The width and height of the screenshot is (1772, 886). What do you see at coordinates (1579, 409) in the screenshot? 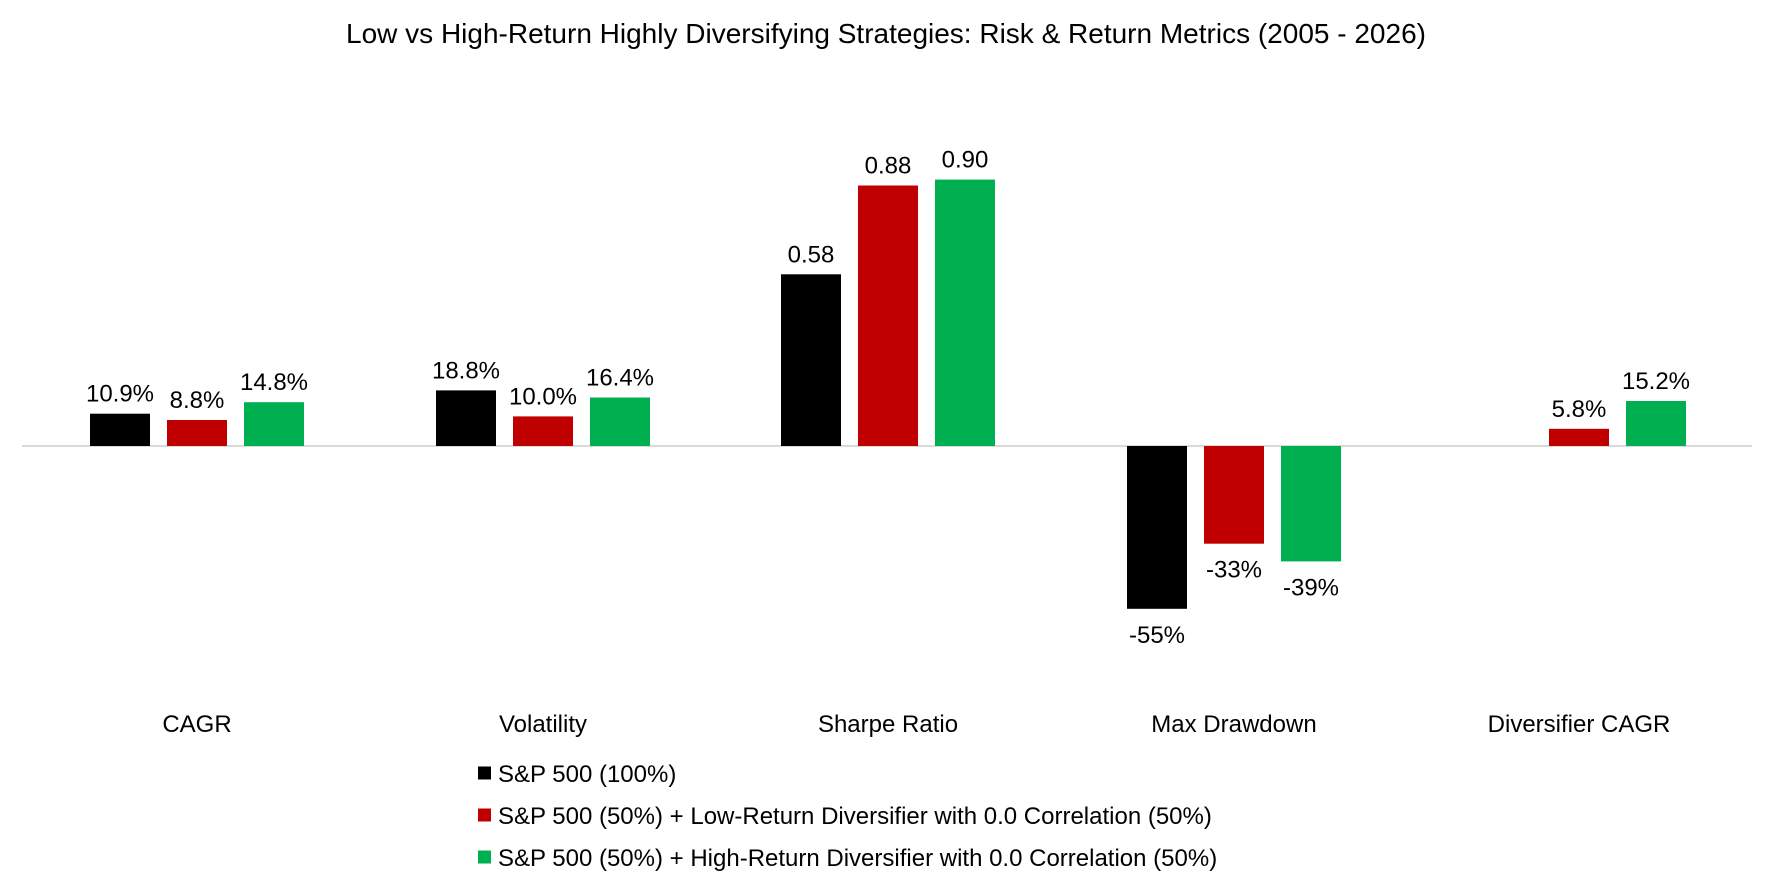
I see `data-label-s1-c4: 5.8%` at bounding box center [1579, 409].